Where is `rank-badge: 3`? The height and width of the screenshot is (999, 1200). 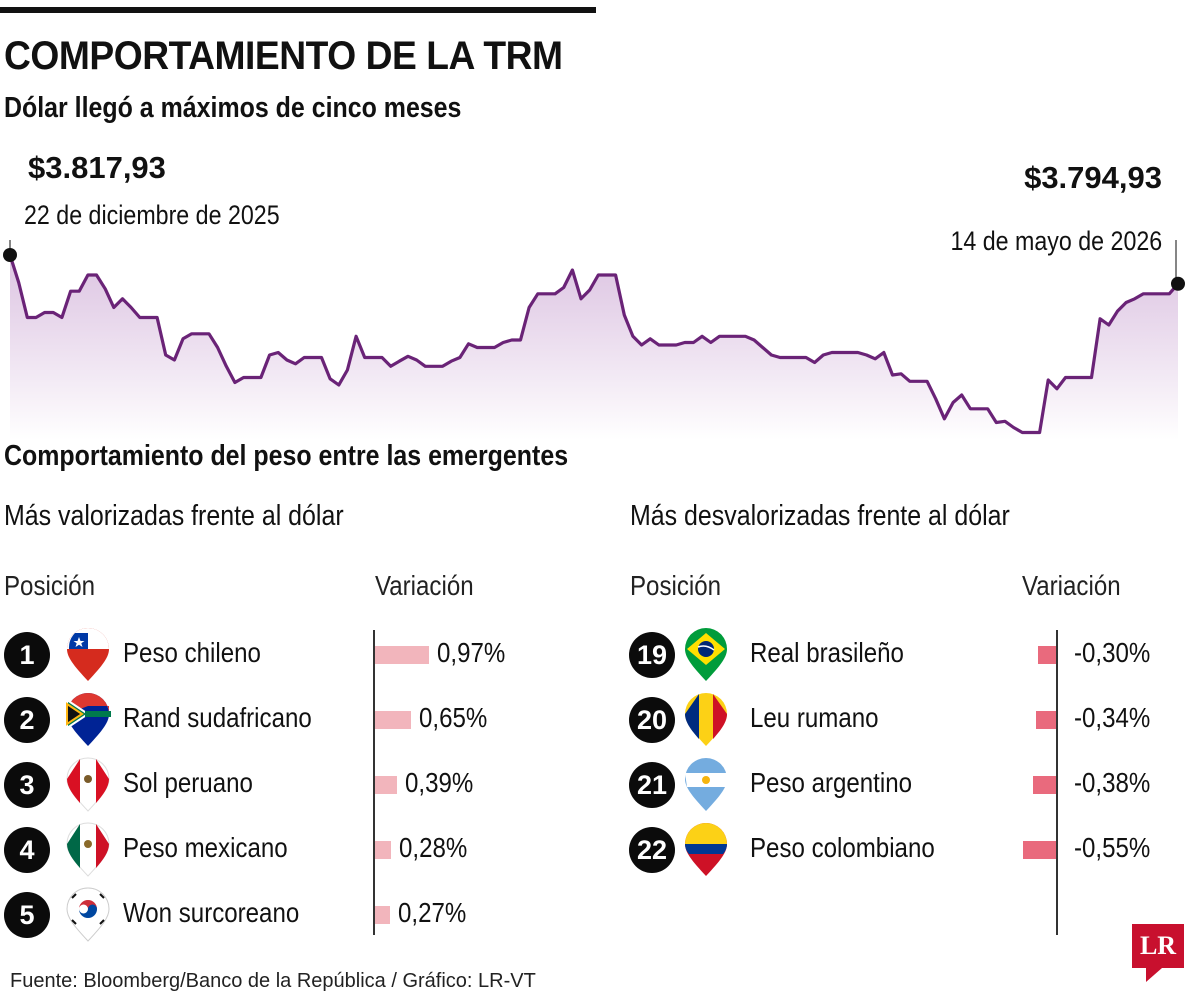 rank-badge: 3 is located at coordinates (27, 785).